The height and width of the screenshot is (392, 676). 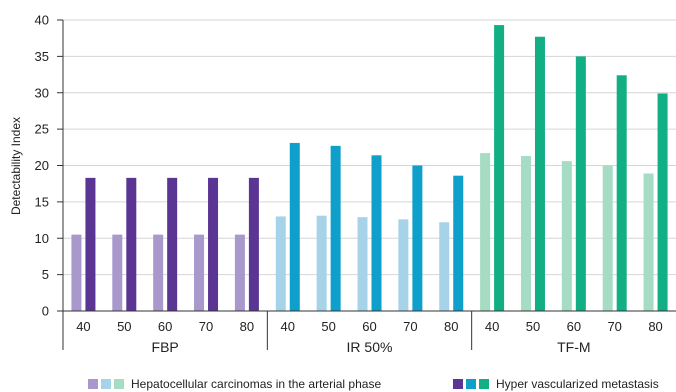 What do you see at coordinates (42, 238) in the screenshot?
I see `y-tick-label: 10` at bounding box center [42, 238].